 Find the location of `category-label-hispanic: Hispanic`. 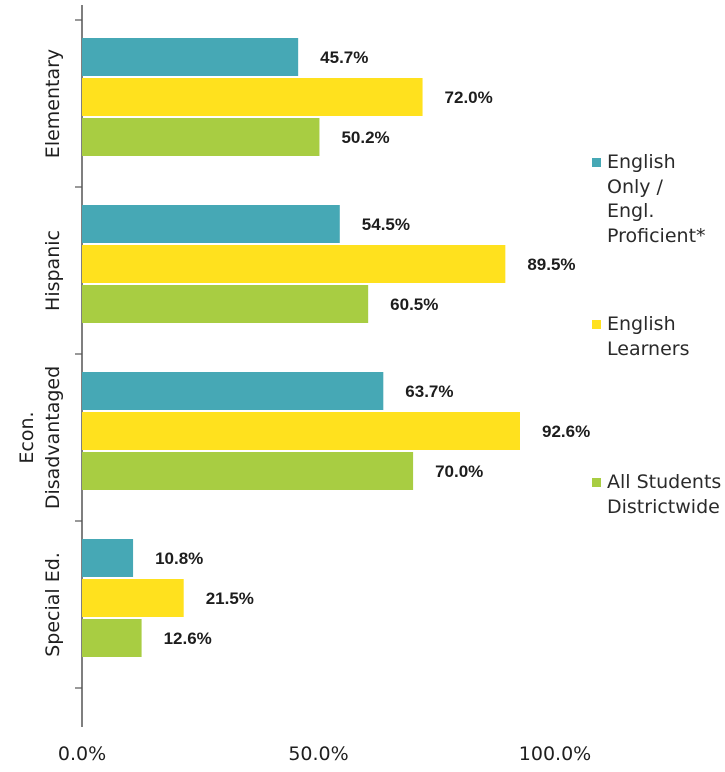

category-label-hispanic: Hispanic is located at coordinates (53, 270).